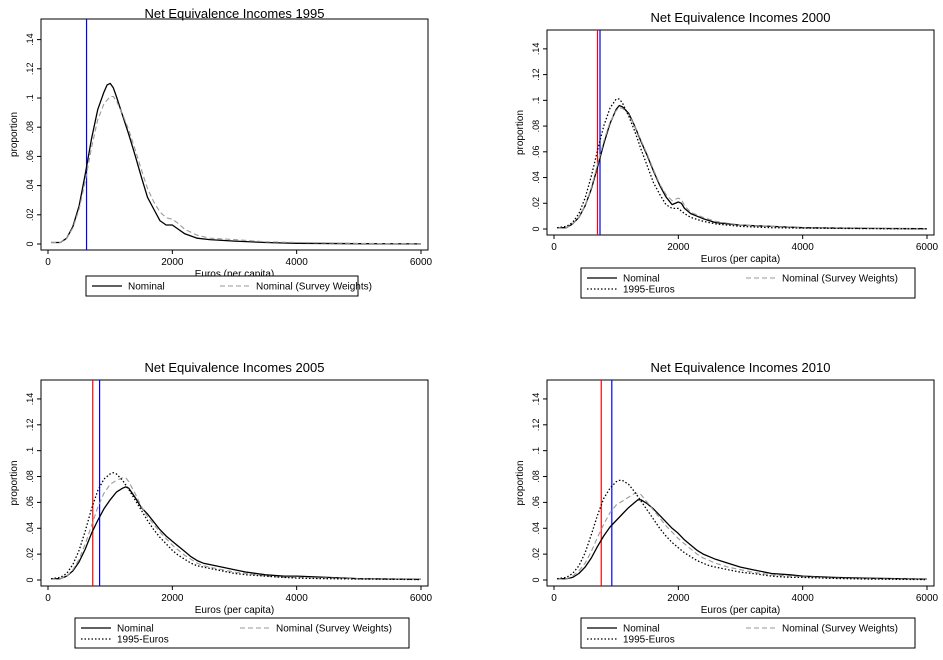  I want to click on legend: Nominal Nominal (Survey Weights), so click(228, 286).